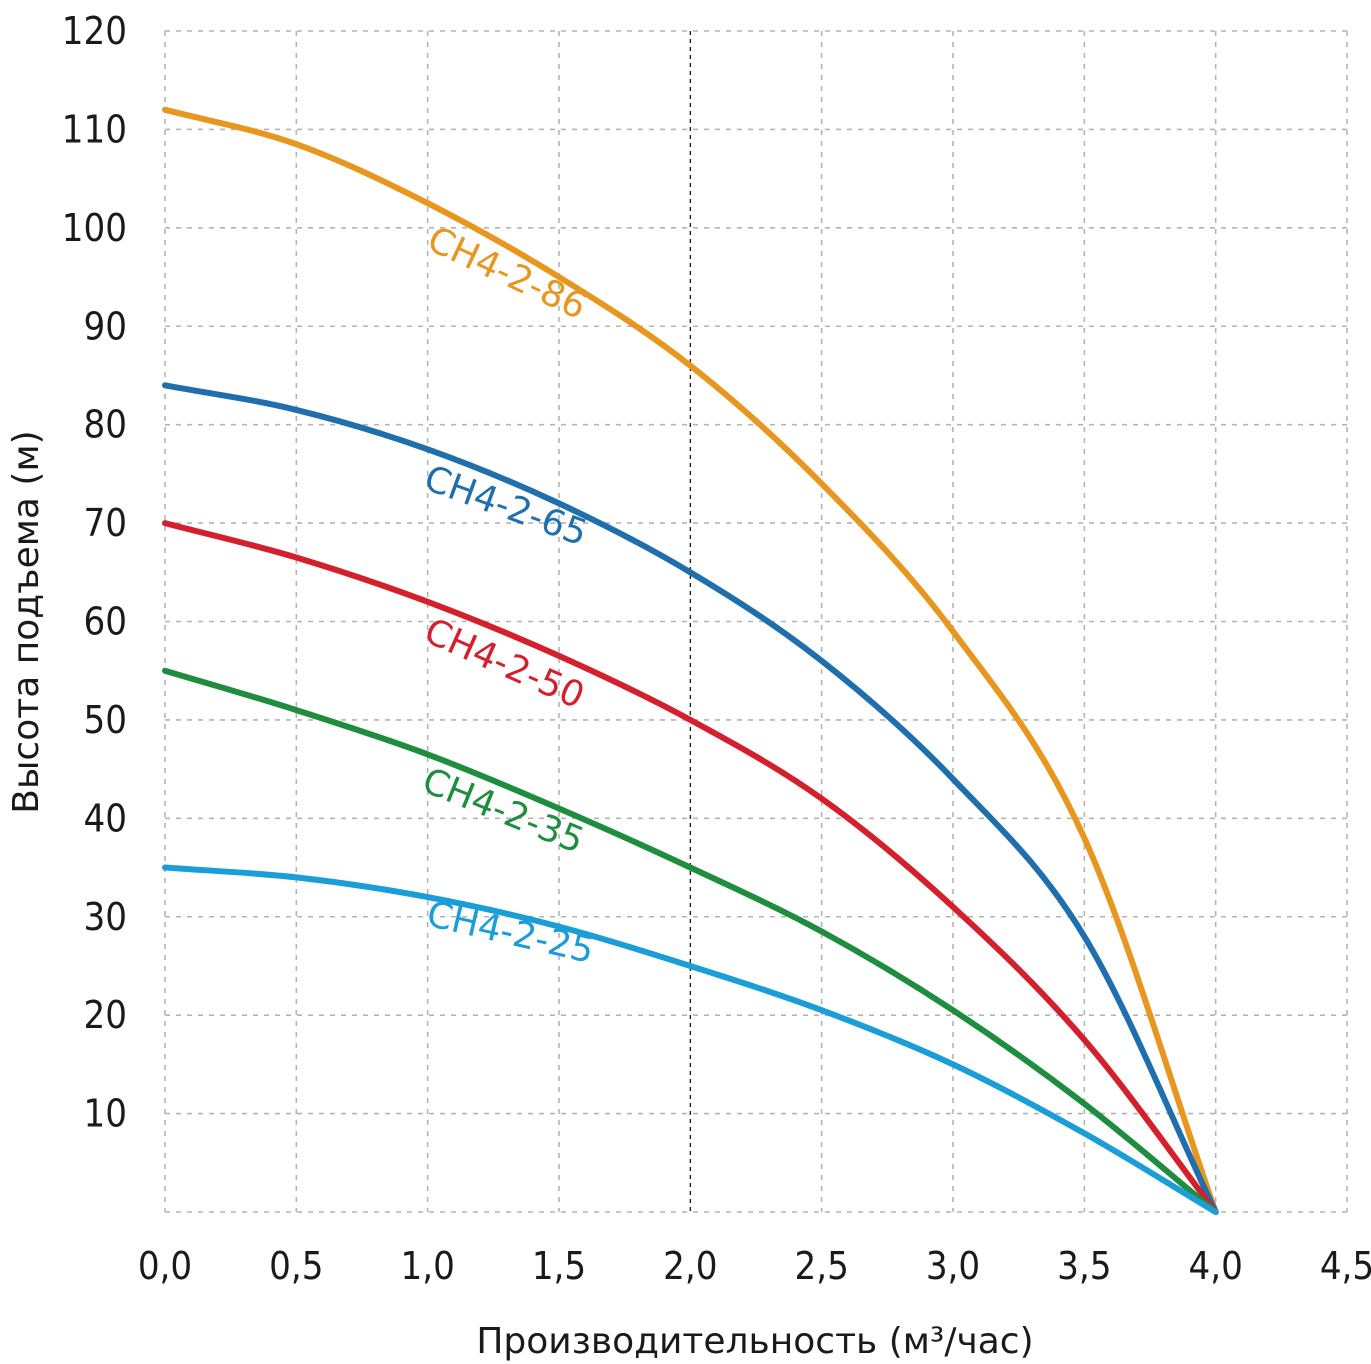 This screenshot has width=1371, height=1364. I want to click on curve-label-ch4-2-25: CH4-2-25, so click(510, 933).